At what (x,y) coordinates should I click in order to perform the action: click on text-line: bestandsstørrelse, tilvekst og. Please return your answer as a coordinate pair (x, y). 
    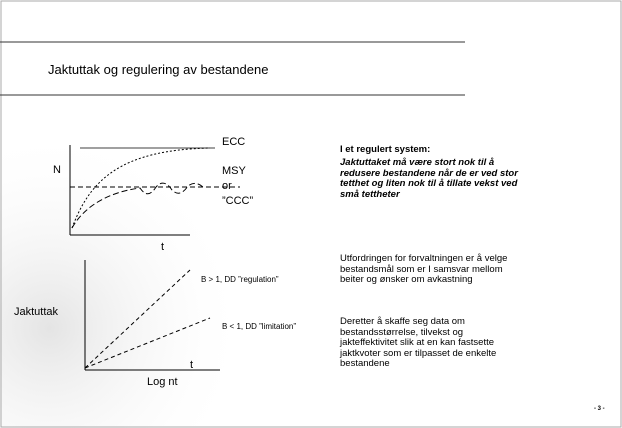
    Looking at the image, I should click on (402, 332).